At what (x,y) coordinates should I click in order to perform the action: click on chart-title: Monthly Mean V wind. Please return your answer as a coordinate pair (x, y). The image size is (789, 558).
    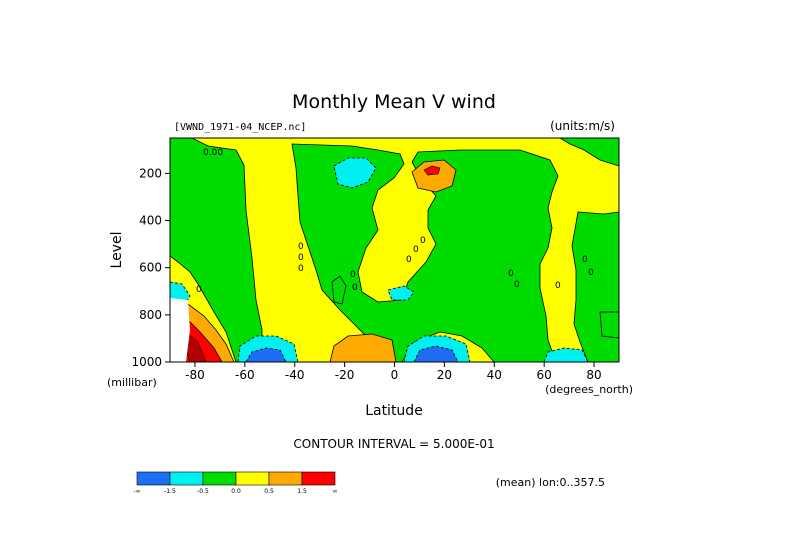
    Looking at the image, I should click on (394, 102).